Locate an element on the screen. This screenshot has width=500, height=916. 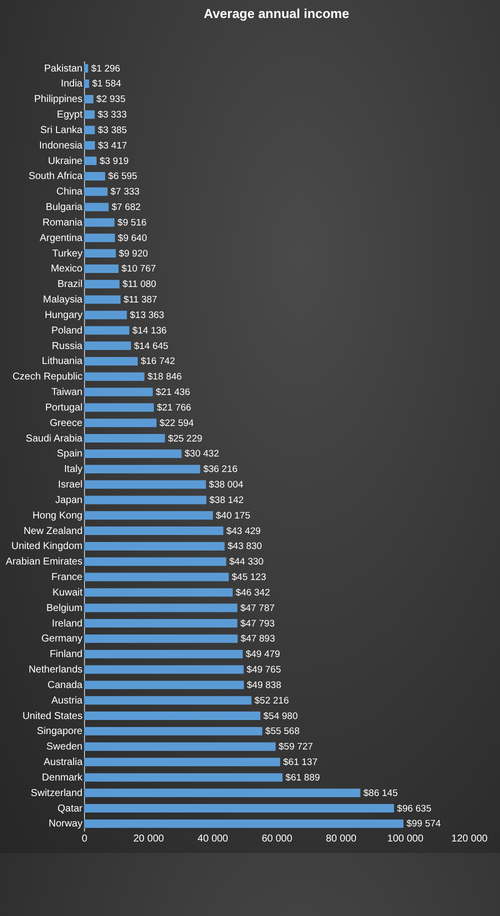
x-tick-label: 60 000 is located at coordinates (277, 839).